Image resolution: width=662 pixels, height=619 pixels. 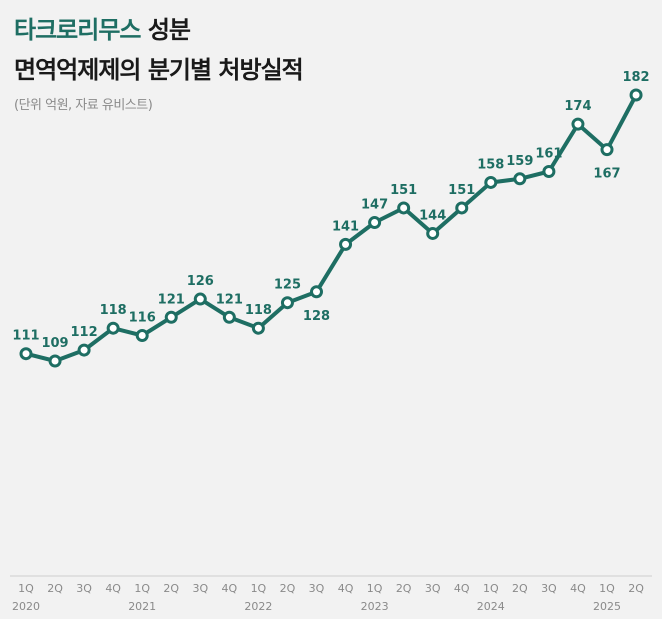 What do you see at coordinates (490, 164) in the screenshot?
I see `data-label: 158` at bounding box center [490, 164].